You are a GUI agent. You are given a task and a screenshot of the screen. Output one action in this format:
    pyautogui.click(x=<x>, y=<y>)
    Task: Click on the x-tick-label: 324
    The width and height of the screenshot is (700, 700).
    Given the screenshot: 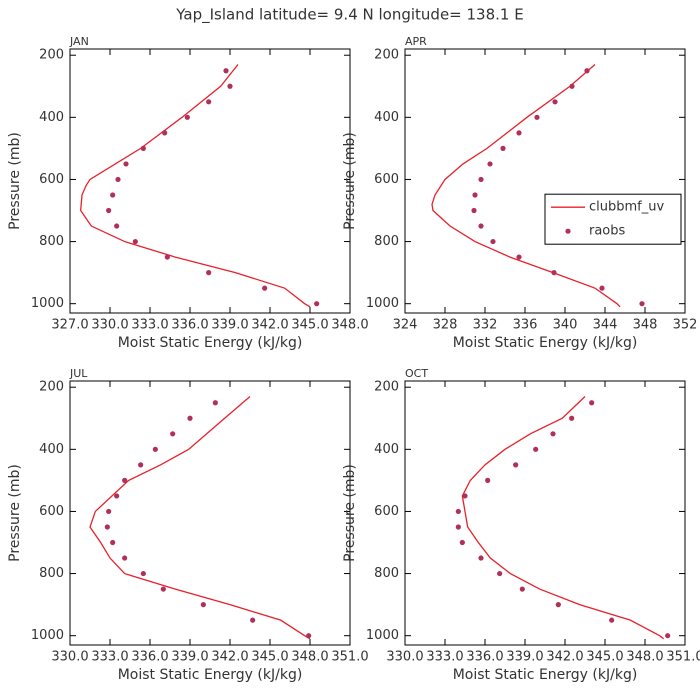 What is the action you would take?
    pyautogui.click(x=405, y=325)
    